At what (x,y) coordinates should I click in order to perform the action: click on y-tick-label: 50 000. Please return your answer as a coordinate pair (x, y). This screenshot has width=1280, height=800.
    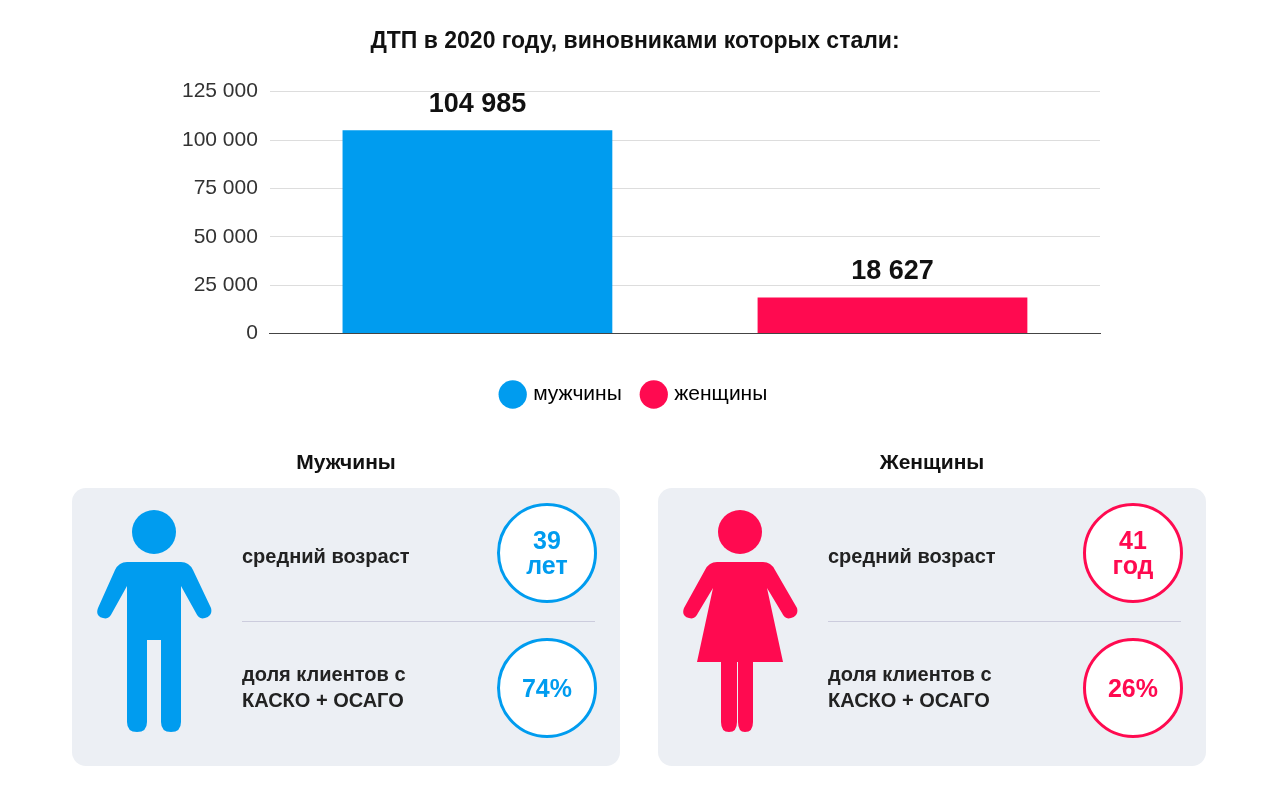
    Looking at the image, I should click on (225, 235).